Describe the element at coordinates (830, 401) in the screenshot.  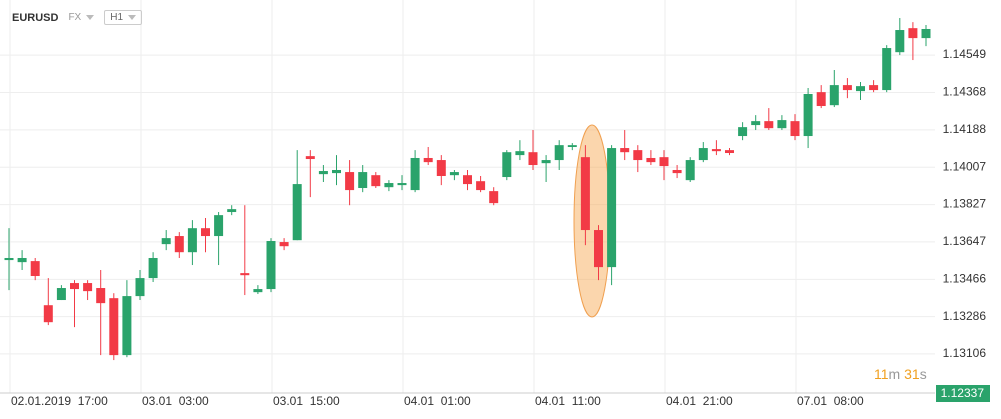
I see `x-tick-label: 07.01 08:00` at that location.